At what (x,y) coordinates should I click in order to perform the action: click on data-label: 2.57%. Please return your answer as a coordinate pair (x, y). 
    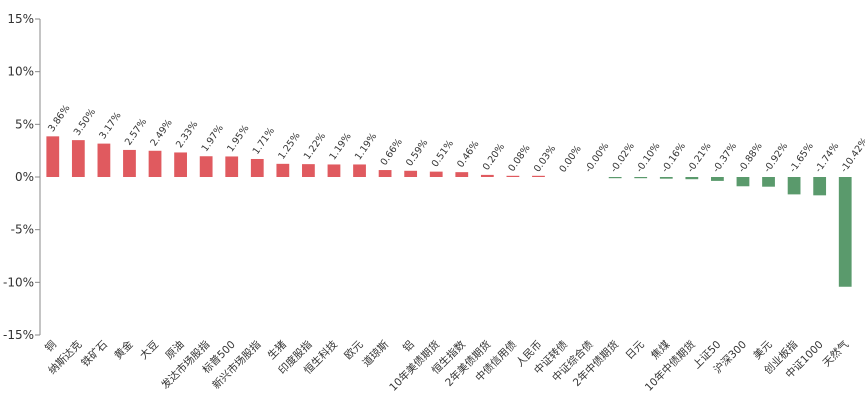
    Looking at the image, I should click on (136, 132).